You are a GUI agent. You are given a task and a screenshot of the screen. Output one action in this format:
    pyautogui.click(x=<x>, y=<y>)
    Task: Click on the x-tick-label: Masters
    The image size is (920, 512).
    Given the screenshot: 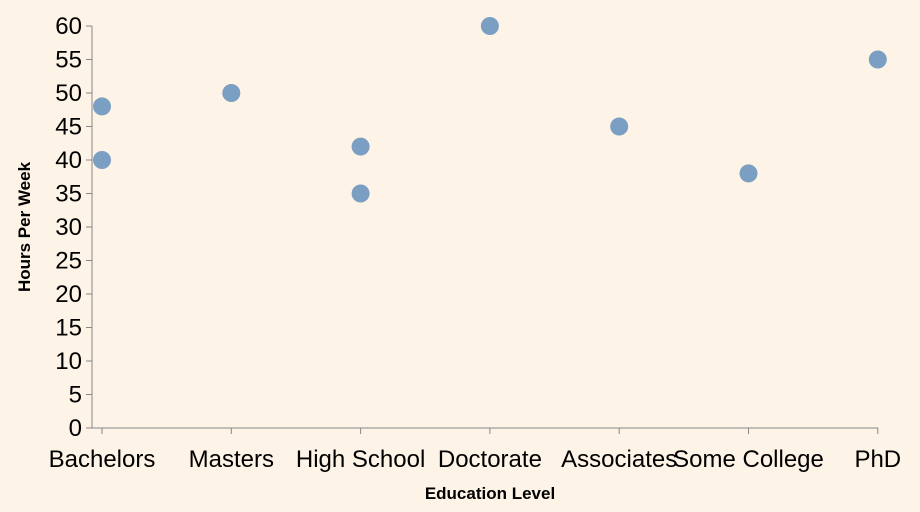 What is the action you would take?
    pyautogui.click(x=231, y=459)
    